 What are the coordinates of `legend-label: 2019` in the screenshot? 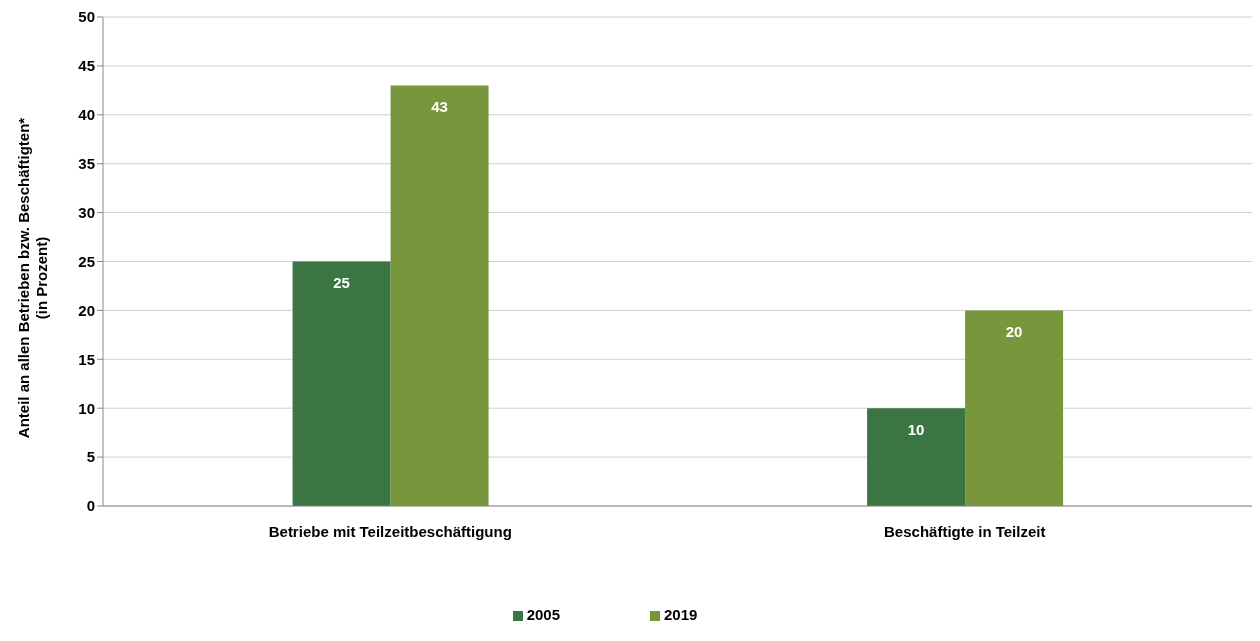 It's located at (681, 614).